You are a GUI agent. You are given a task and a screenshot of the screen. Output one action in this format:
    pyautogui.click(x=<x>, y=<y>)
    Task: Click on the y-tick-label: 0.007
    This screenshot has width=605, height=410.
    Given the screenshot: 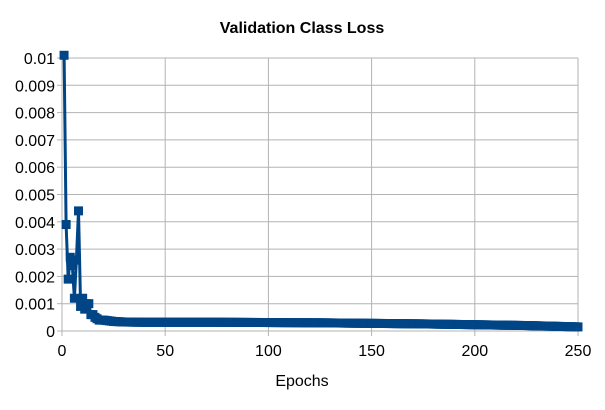 What is the action you would take?
    pyautogui.click(x=35, y=141)
    